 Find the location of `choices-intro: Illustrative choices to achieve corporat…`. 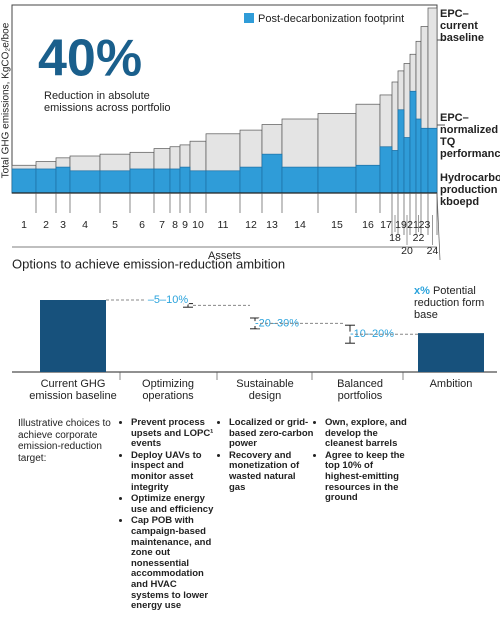

choices-intro: Illustrative choices to achieve corporat… is located at coordinates (64, 441).